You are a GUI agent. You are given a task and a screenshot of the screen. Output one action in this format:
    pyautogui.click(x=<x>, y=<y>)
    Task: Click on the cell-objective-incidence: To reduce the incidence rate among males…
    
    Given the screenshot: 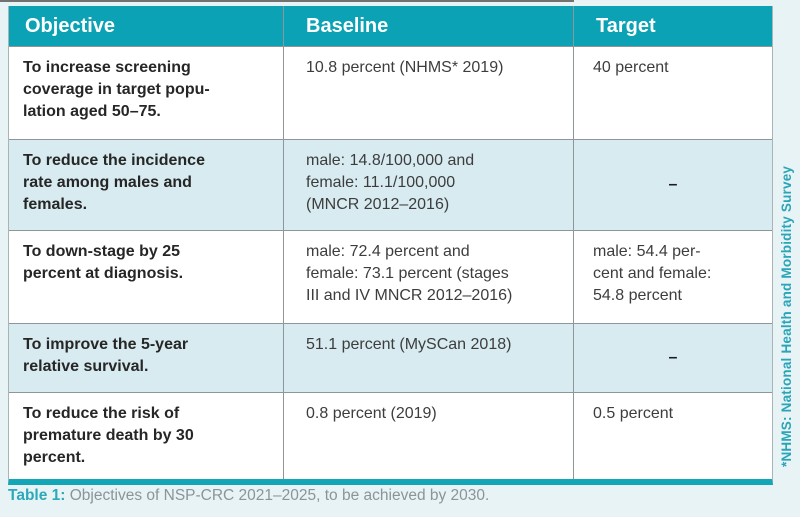 What is the action you would take?
    pyautogui.click(x=146, y=185)
    